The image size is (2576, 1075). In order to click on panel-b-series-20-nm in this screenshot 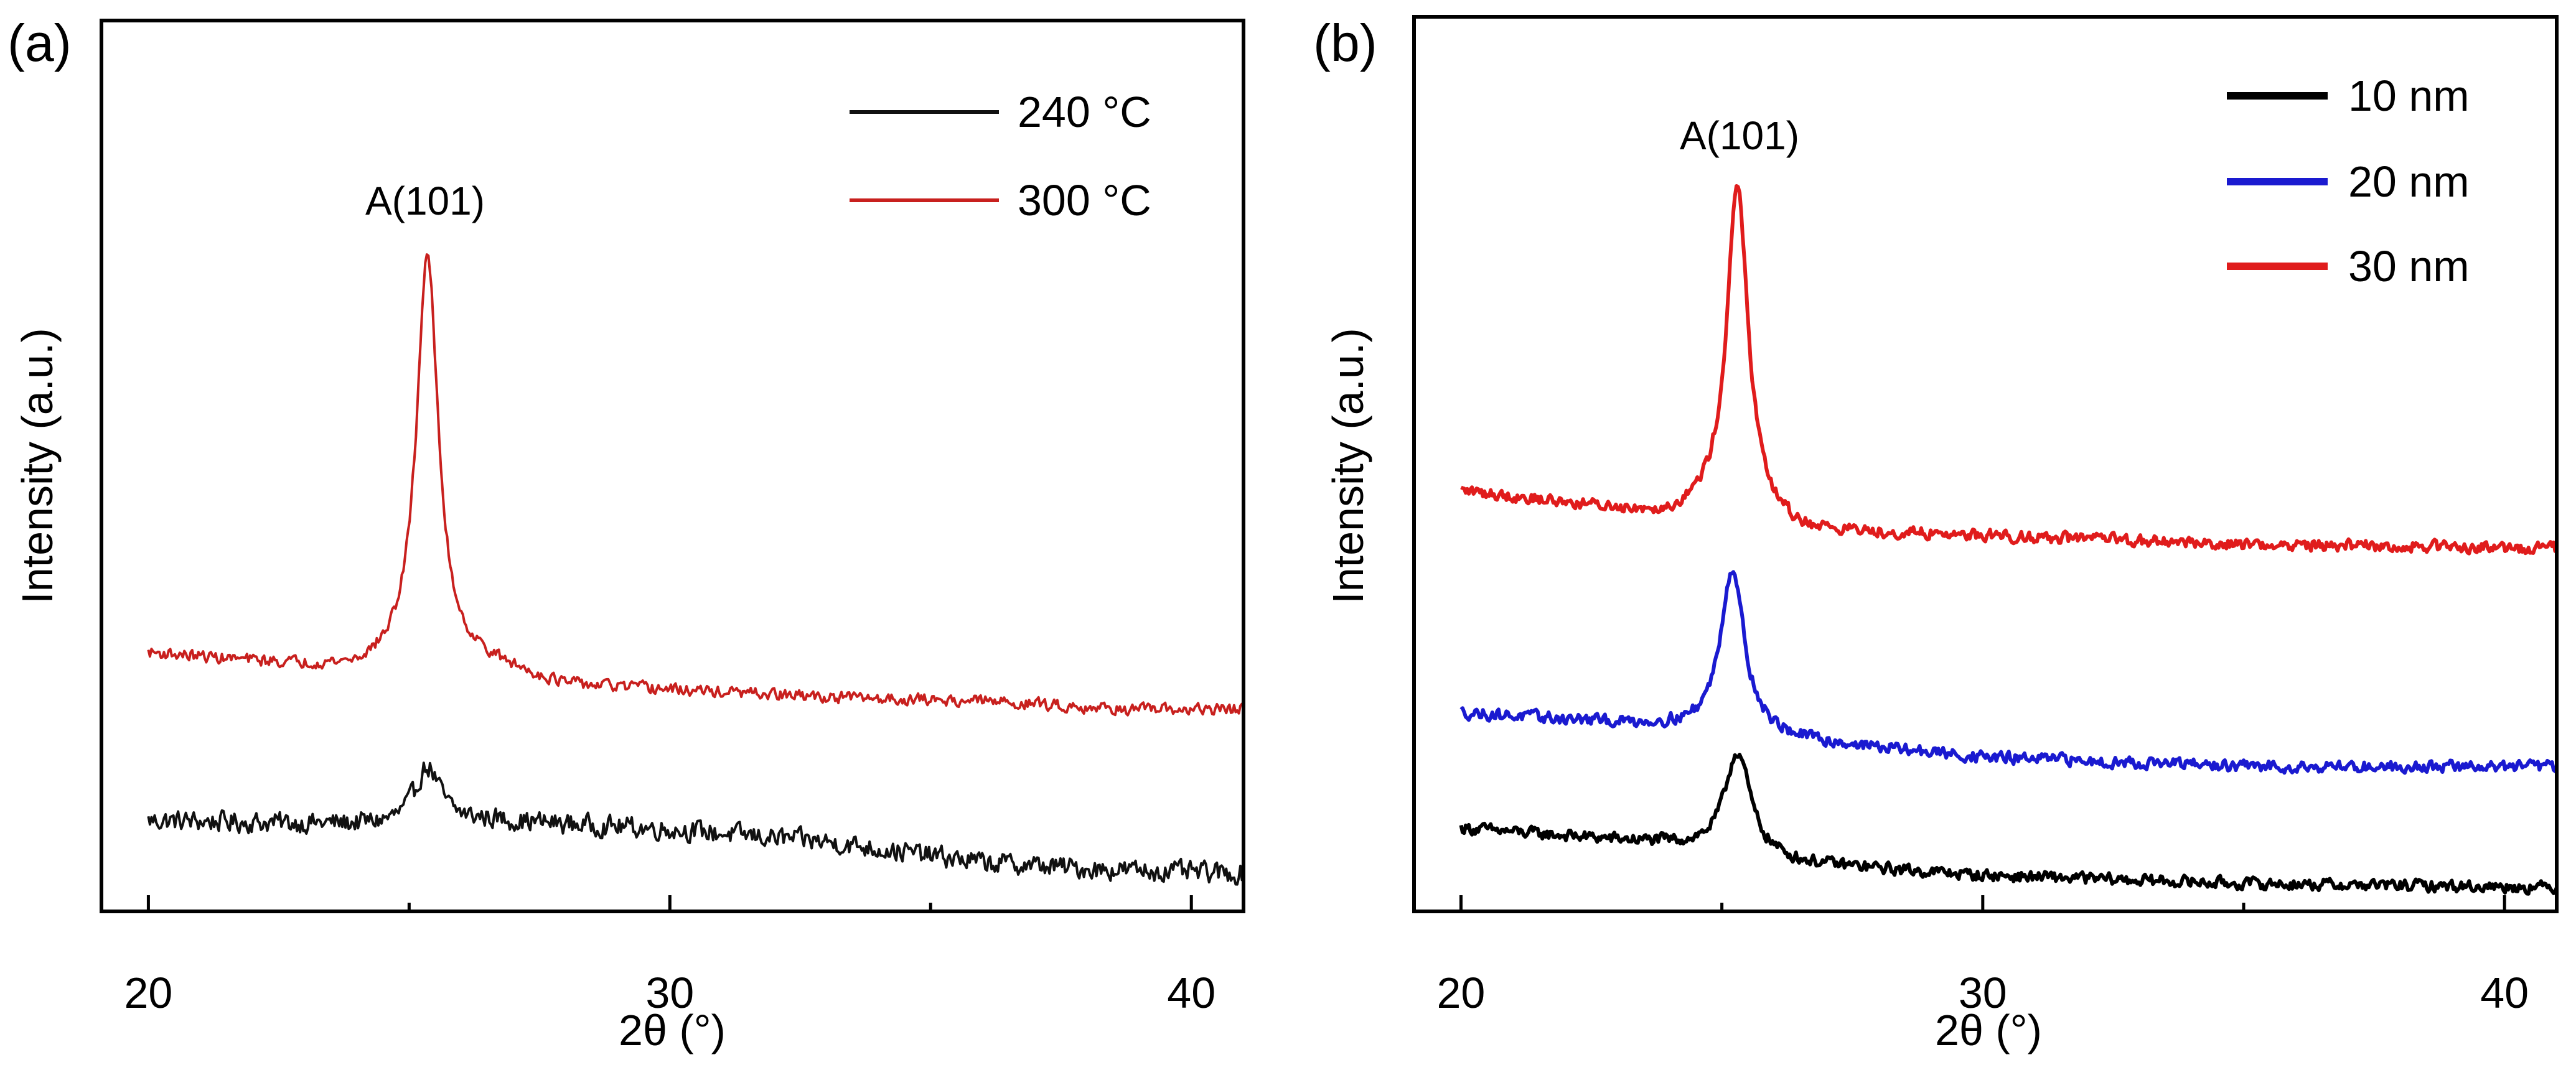, I will do `click(2009, 673)`.